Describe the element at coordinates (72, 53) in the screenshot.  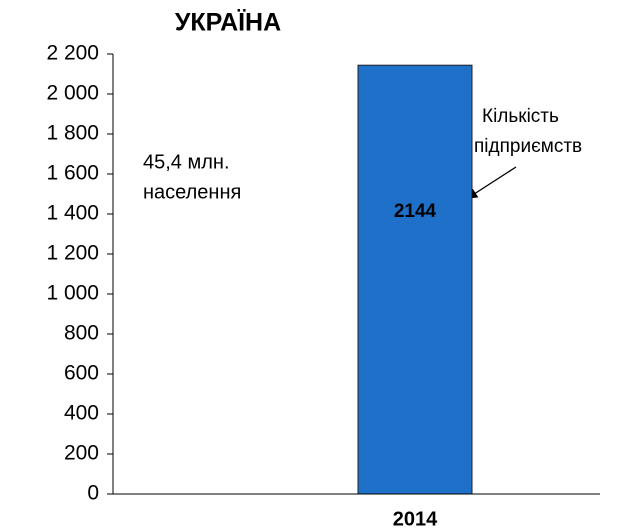
I see `y-tick-label: 2 200` at that location.